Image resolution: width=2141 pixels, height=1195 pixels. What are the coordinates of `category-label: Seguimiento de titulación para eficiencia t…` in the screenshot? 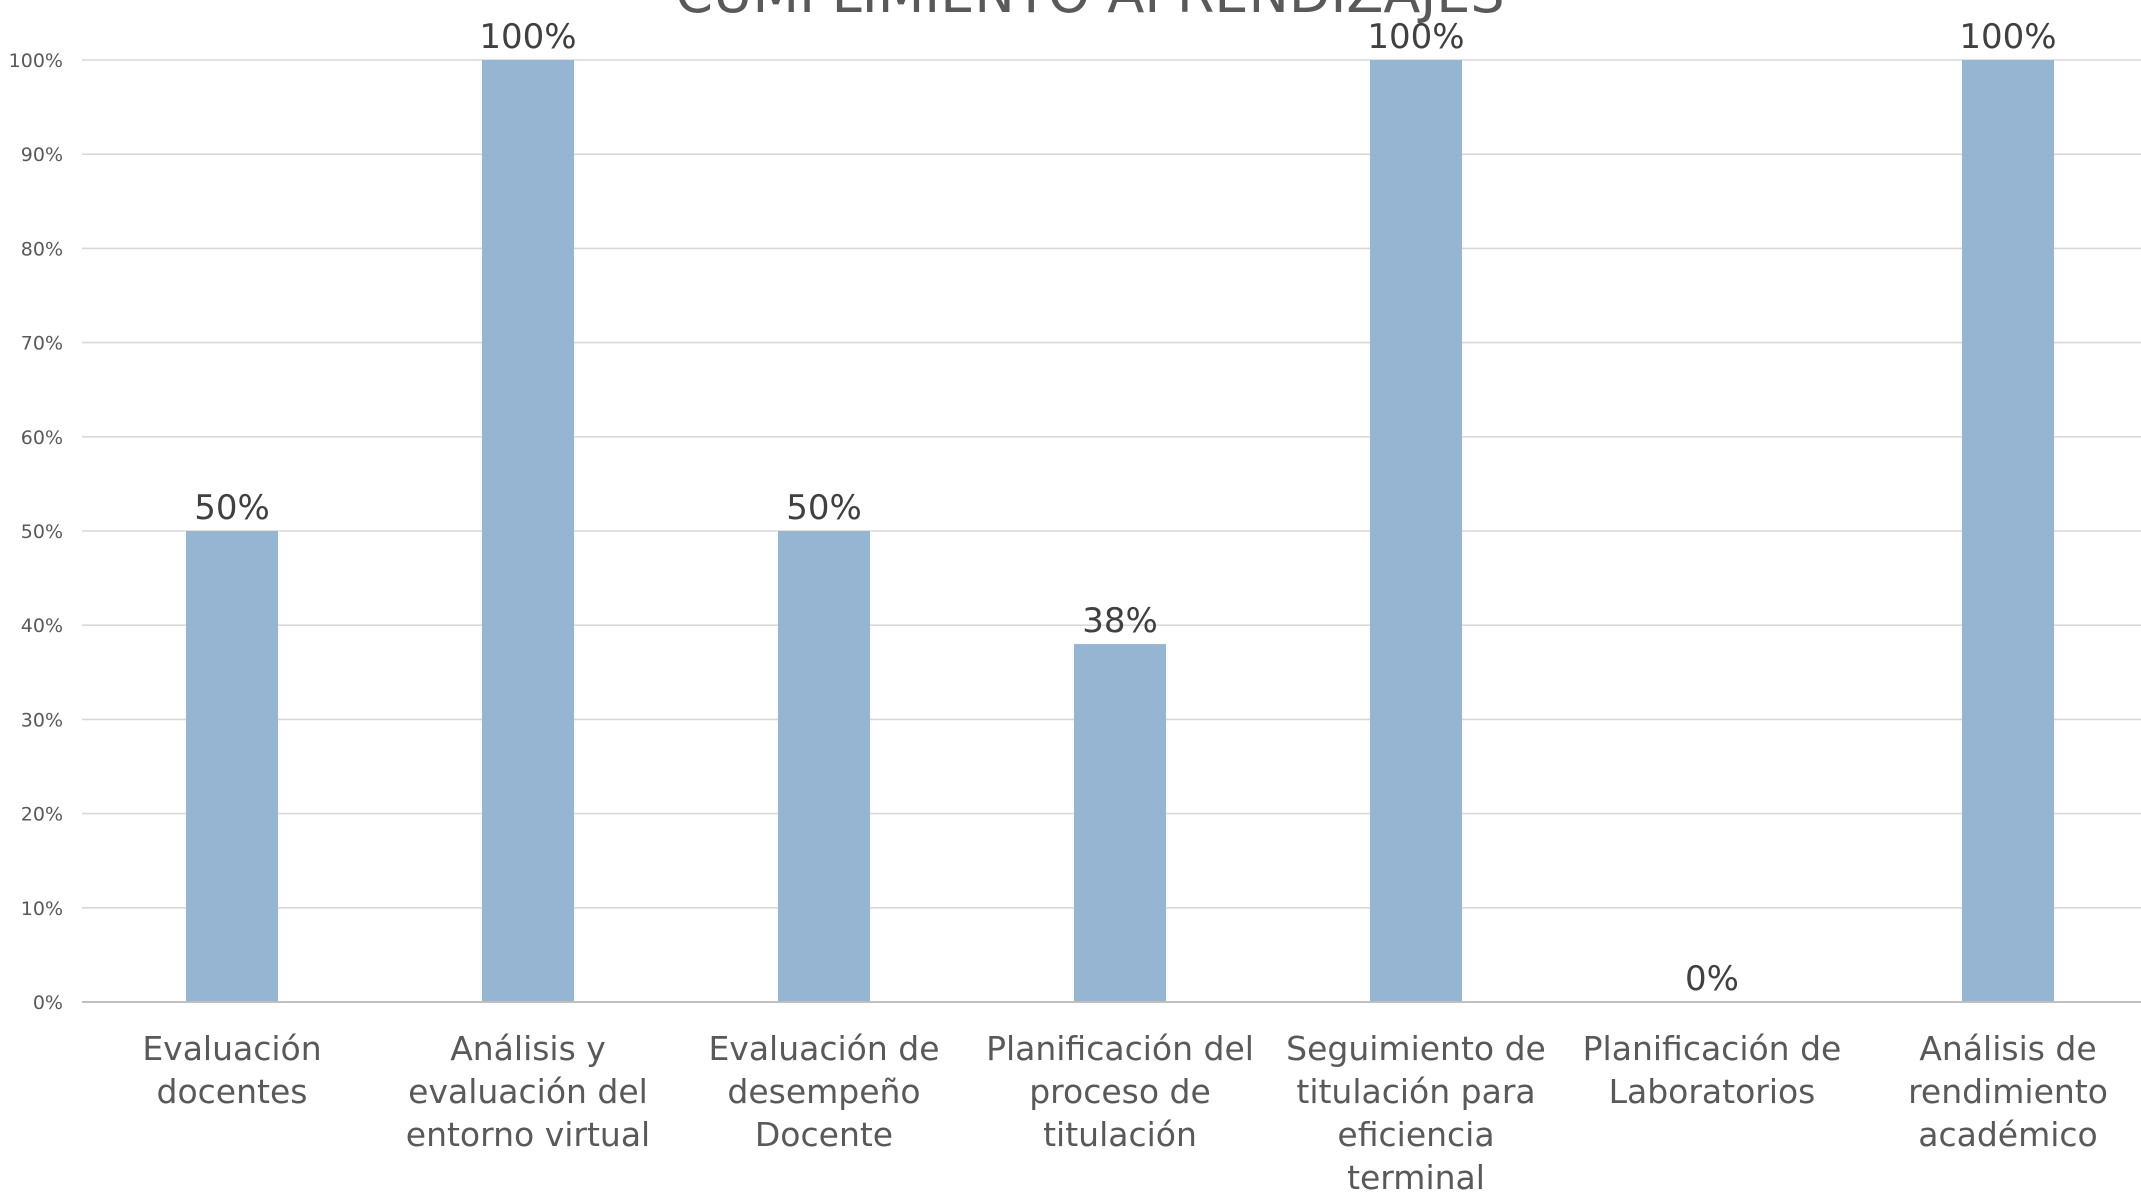 It's located at (1416, 1112).